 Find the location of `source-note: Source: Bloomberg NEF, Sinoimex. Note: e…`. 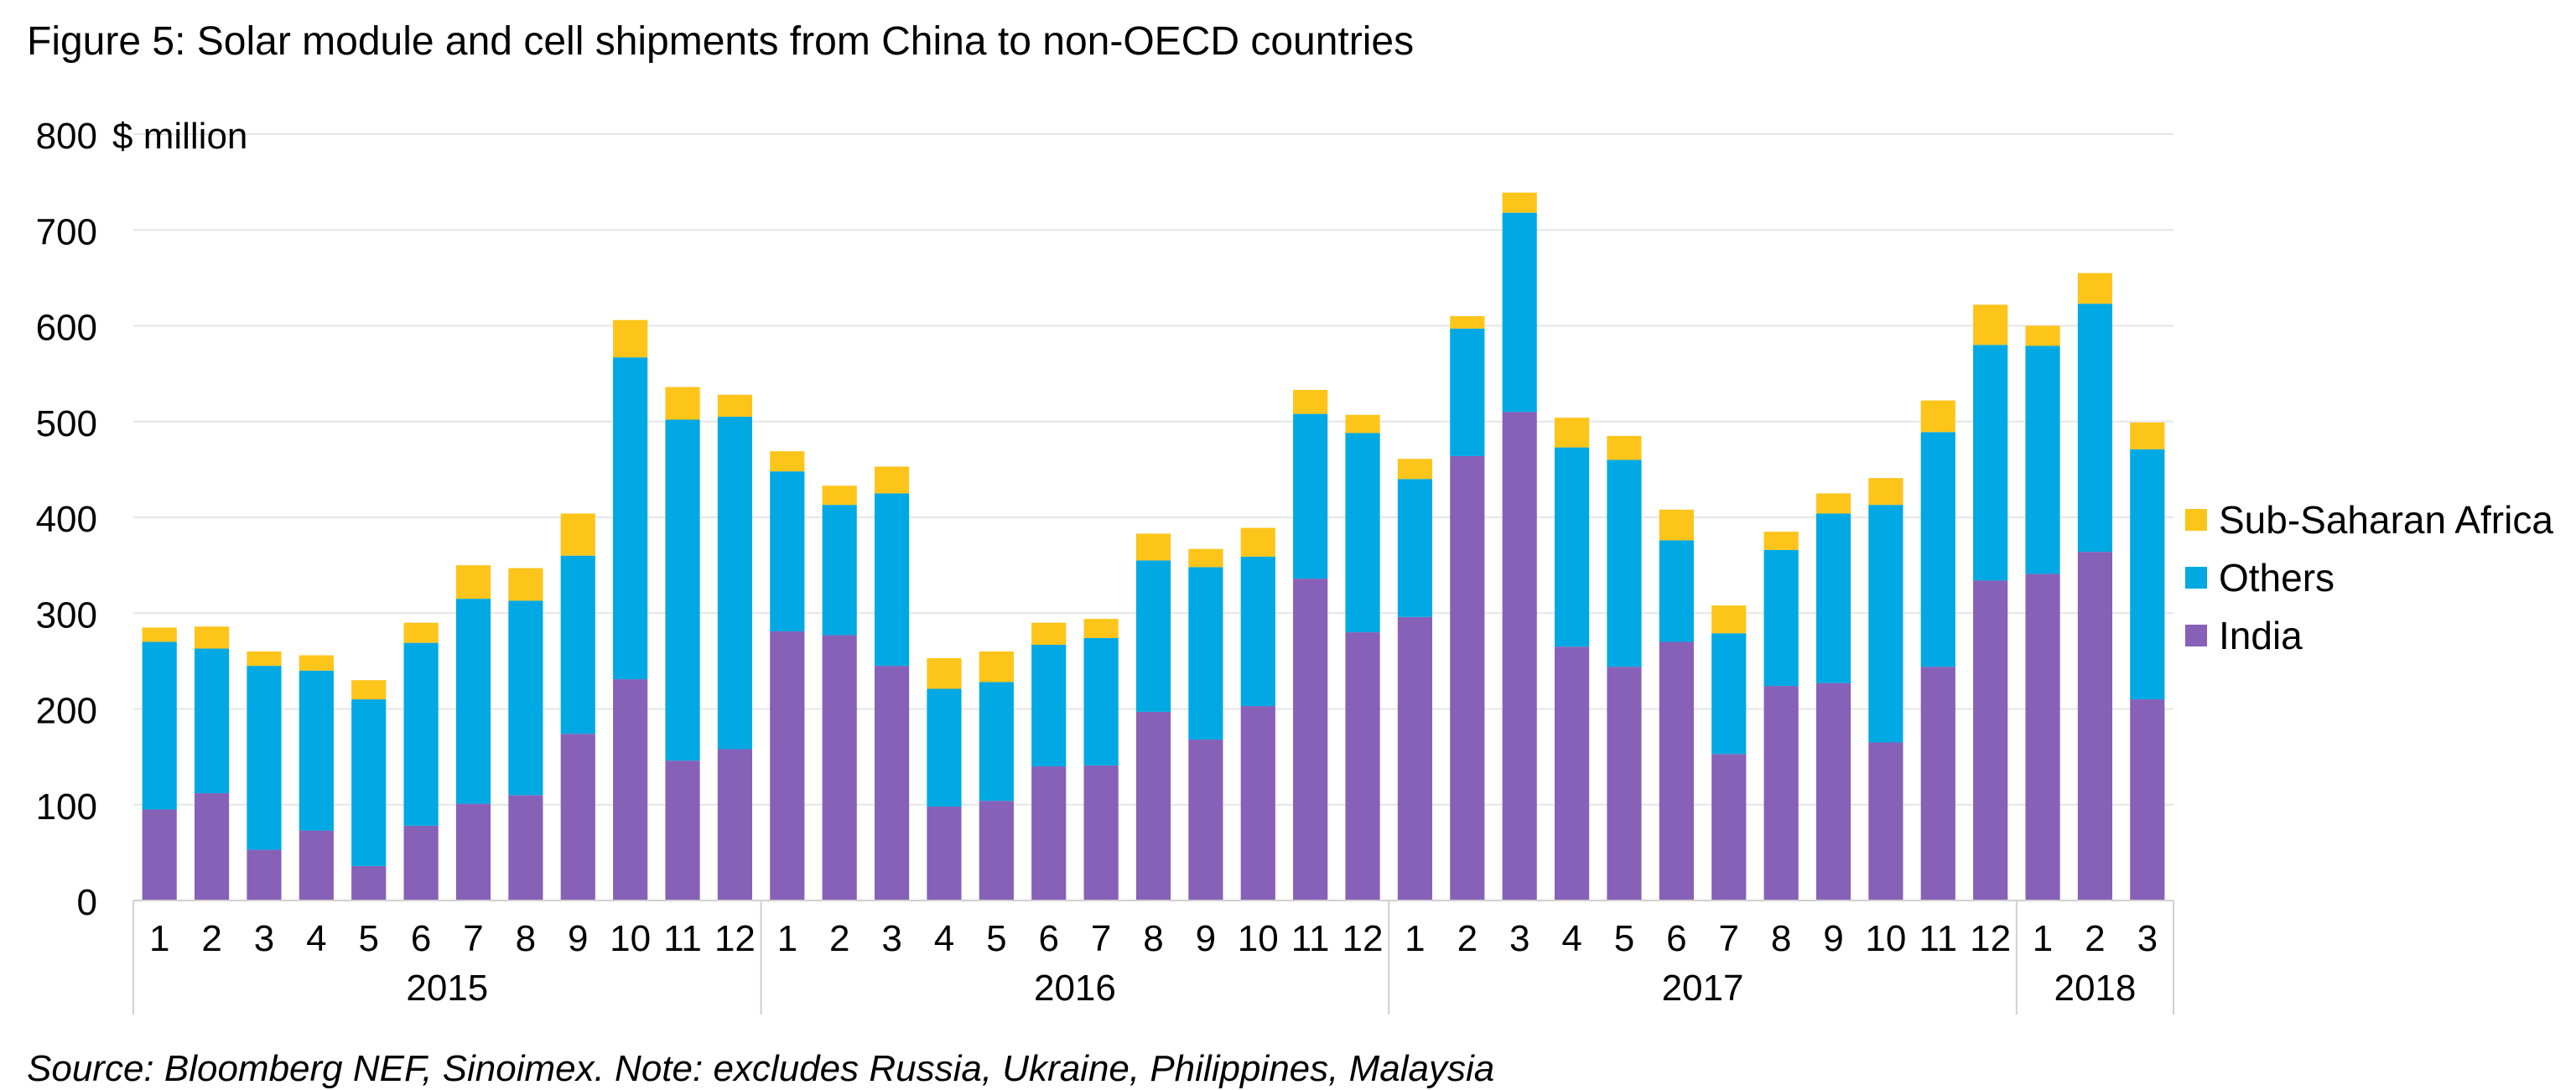

source-note: Source: Bloomberg NEF, Sinoimex. Note: e… is located at coordinates (761, 1068).